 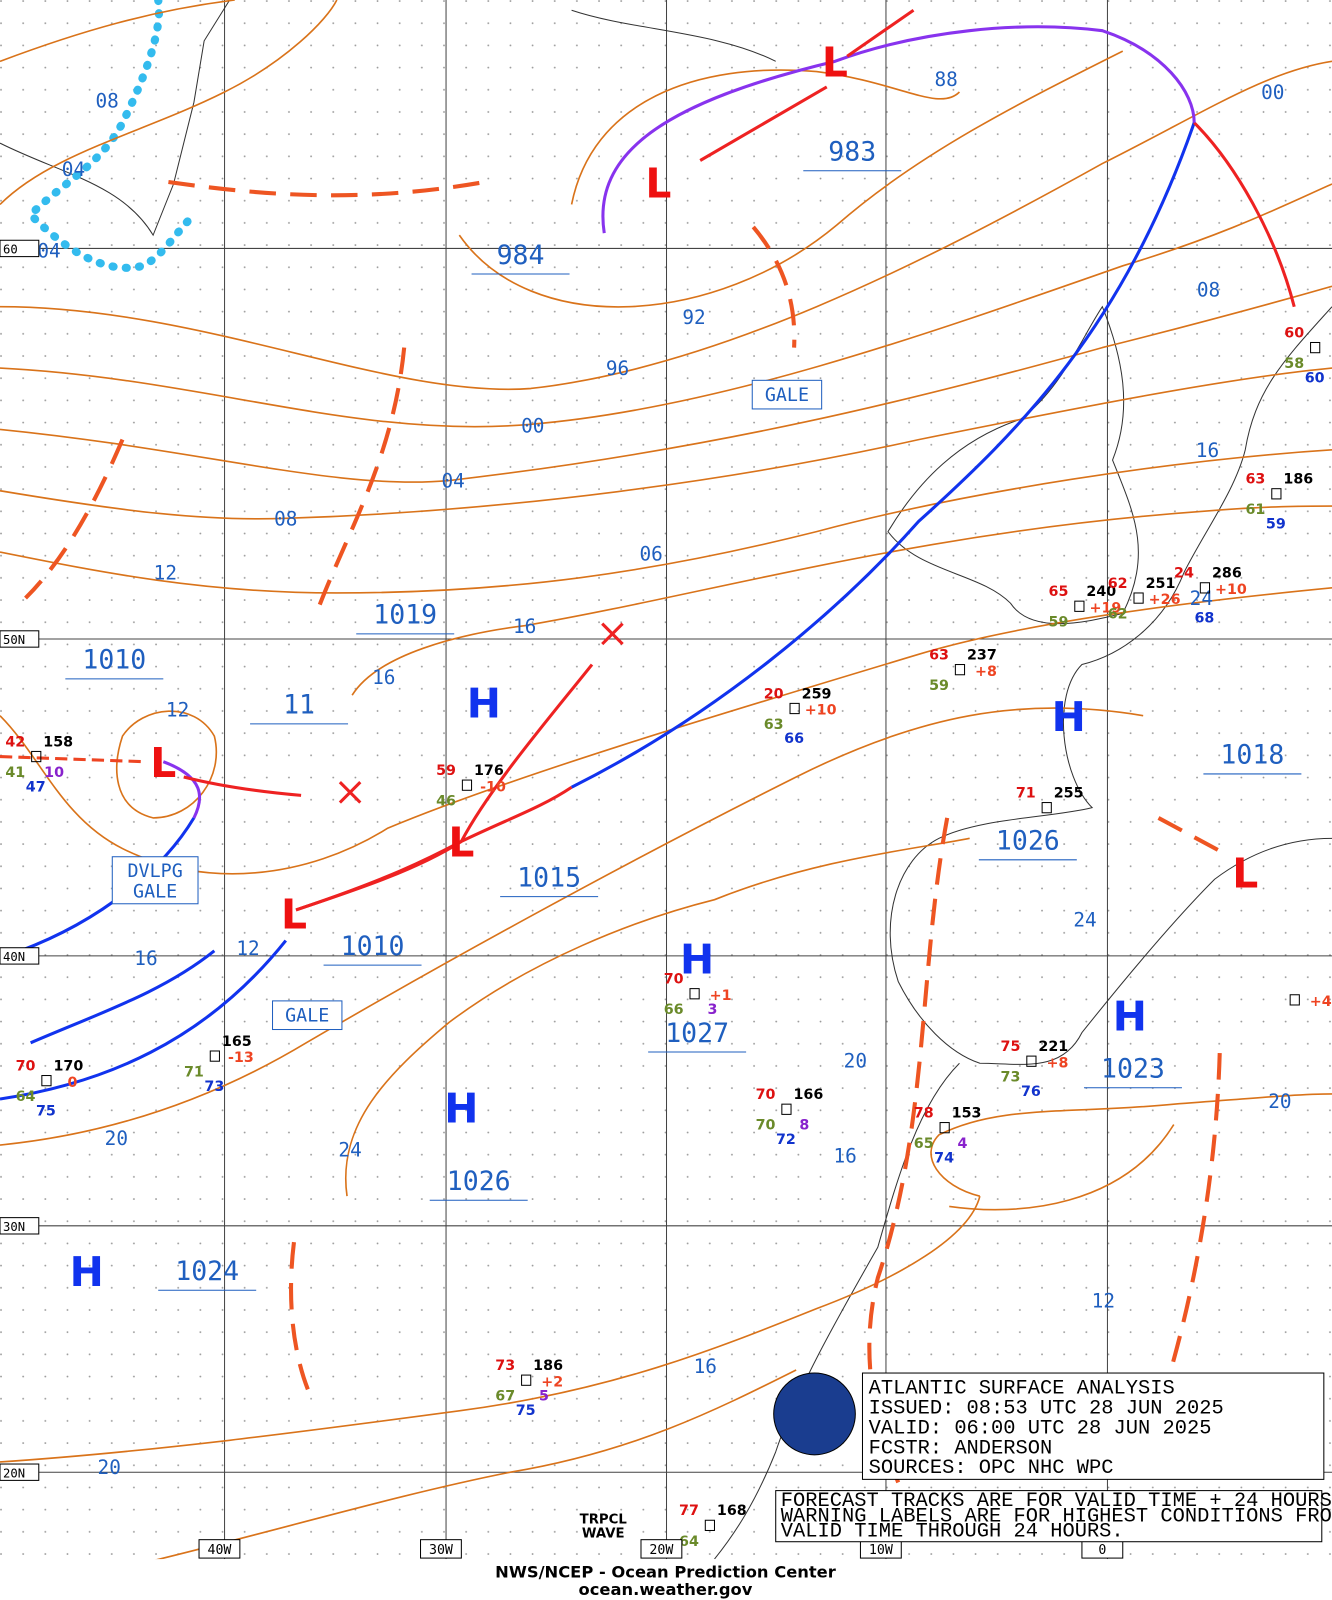 I want to click on pressure-label: 1010, so click(x=373, y=946).